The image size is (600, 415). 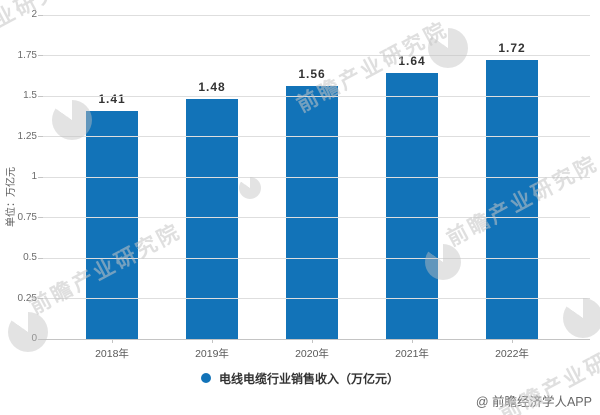 What do you see at coordinates (212, 354) in the screenshot?
I see `x-tick-label: 2019年` at bounding box center [212, 354].